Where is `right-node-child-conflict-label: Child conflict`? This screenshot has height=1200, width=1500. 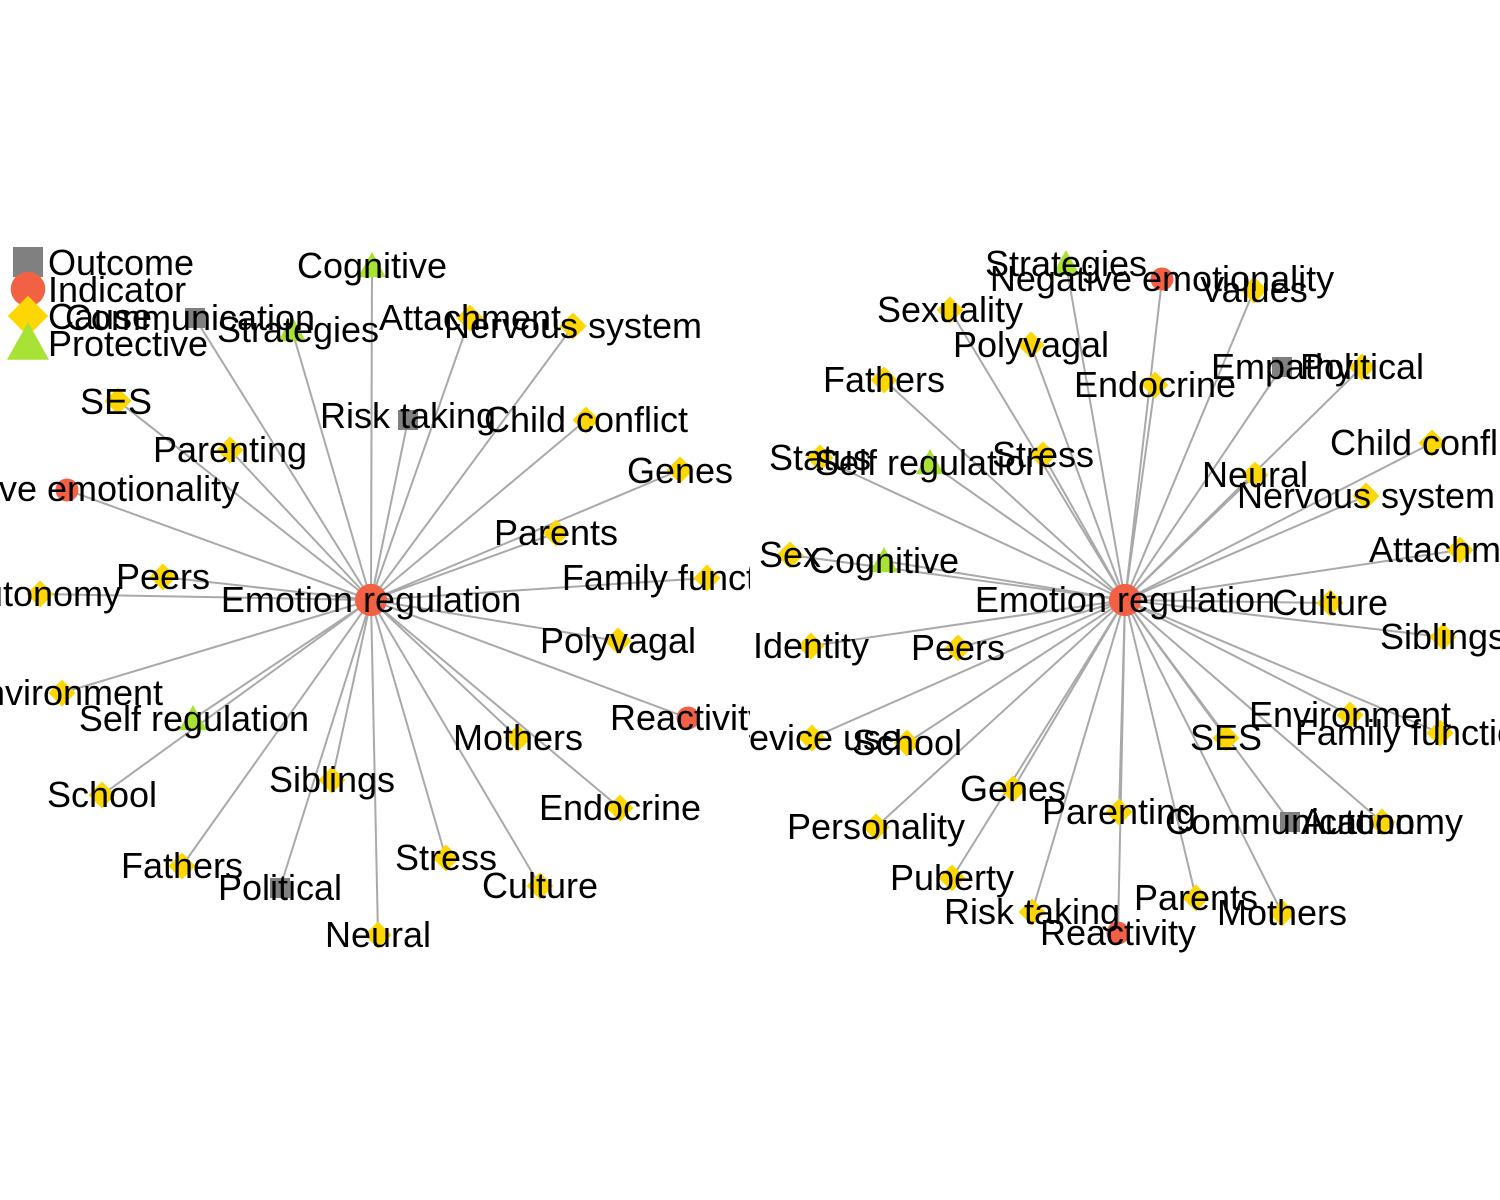 right-node-child-conflict-label: Child conflict is located at coordinates (1415, 442).